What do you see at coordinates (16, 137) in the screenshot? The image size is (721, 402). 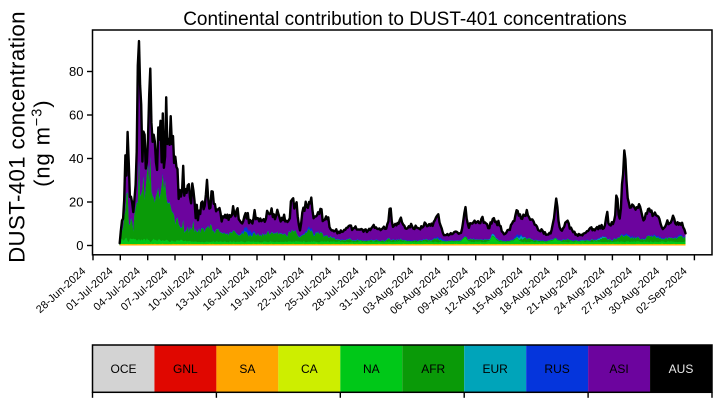 I see `svg-text: DUST-401 concentration` at bounding box center [16, 137].